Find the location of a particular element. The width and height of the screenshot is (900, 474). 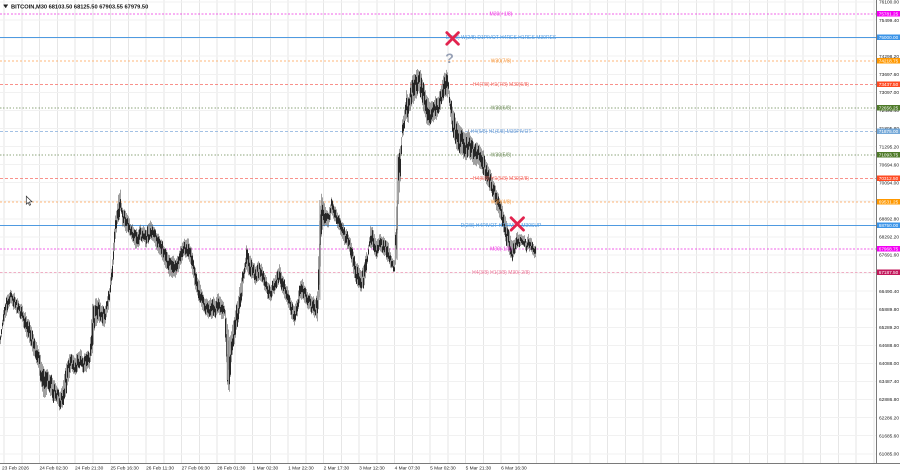

svg-text: 65289.20 is located at coordinates (889, 328).